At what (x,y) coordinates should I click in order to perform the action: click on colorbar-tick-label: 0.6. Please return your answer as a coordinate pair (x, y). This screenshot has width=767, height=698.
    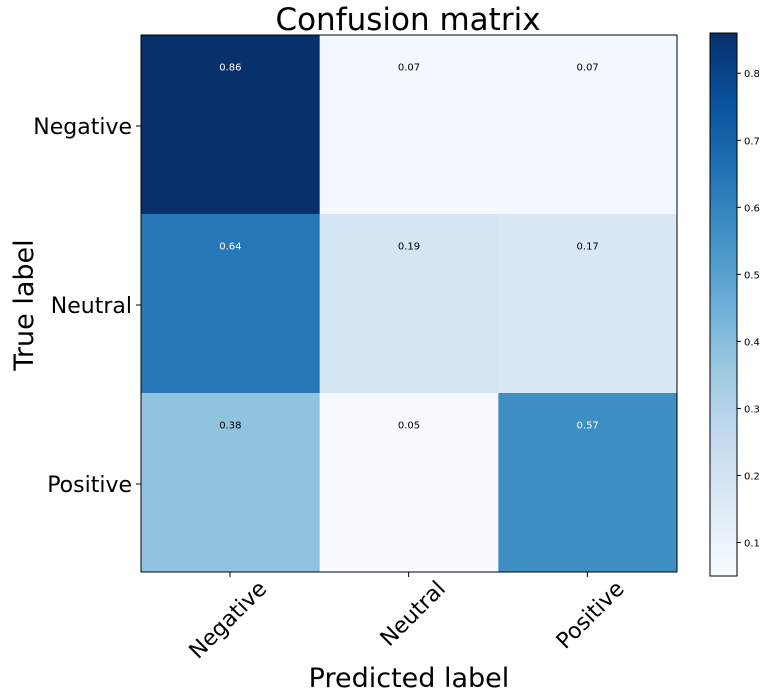
    Looking at the image, I should click on (752, 208).